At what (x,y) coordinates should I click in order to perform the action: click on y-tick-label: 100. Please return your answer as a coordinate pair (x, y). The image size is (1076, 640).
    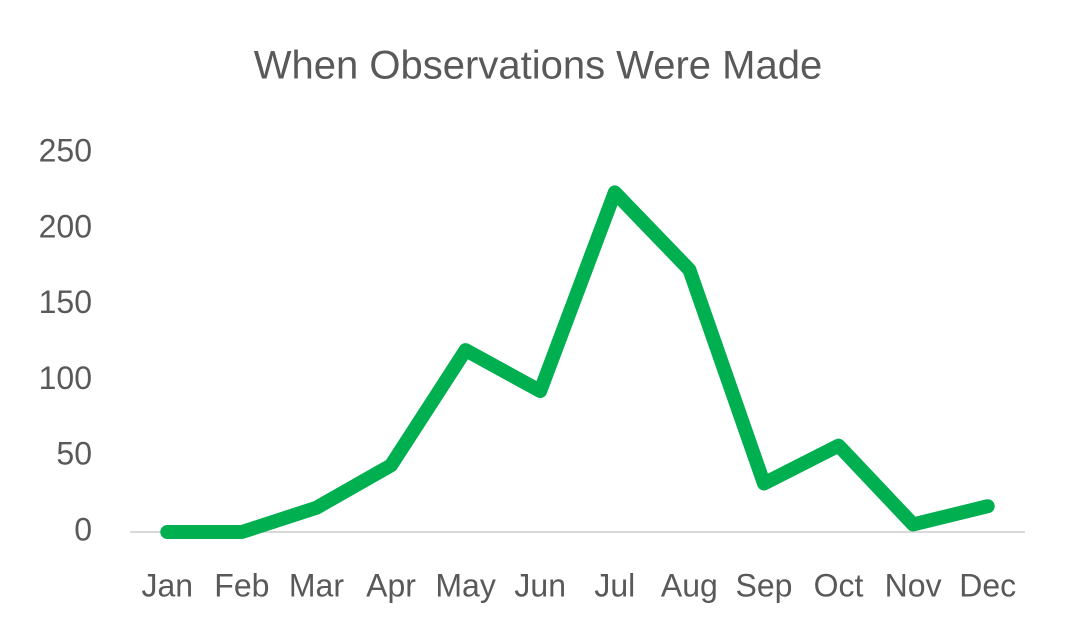
    Looking at the image, I should click on (65, 378).